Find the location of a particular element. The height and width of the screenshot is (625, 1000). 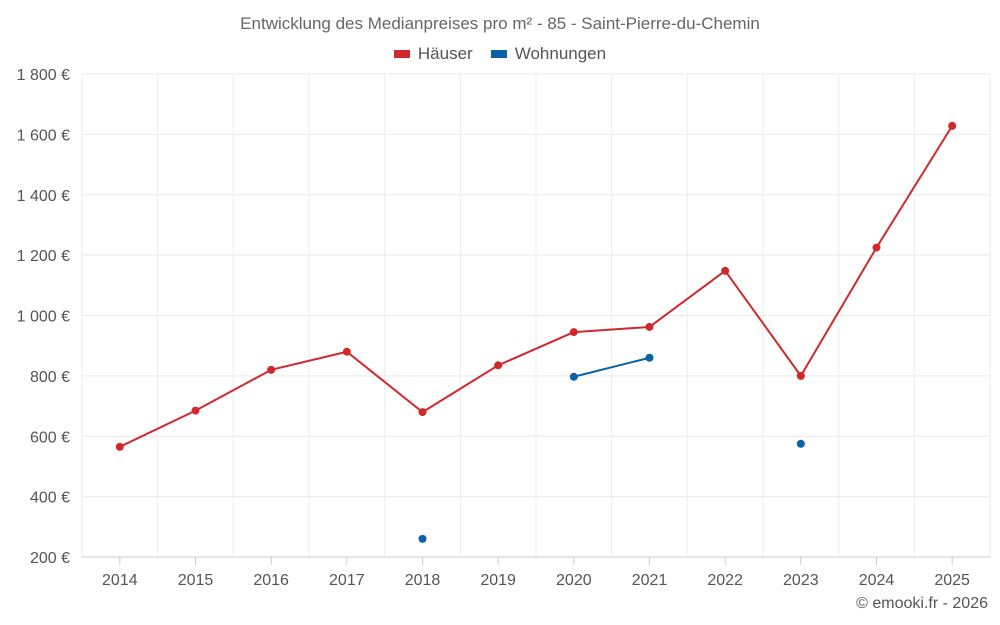

legend: Häuser Wohnungen is located at coordinates (500, 54).